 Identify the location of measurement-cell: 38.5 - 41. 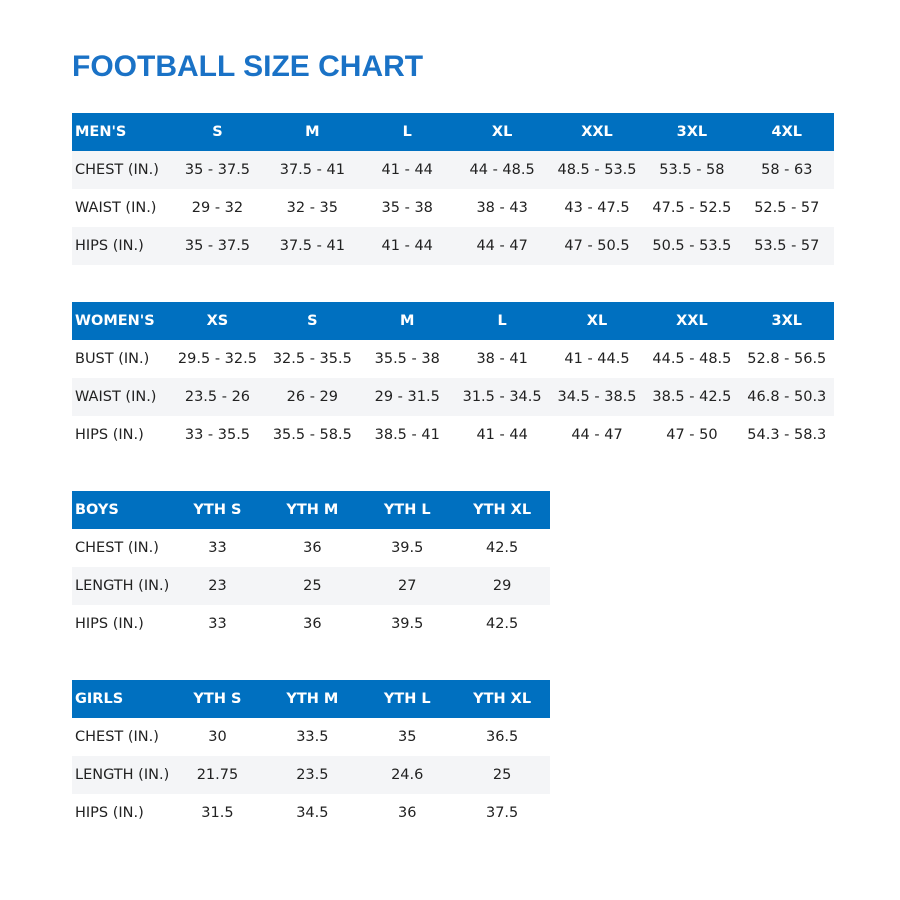
(407, 435).